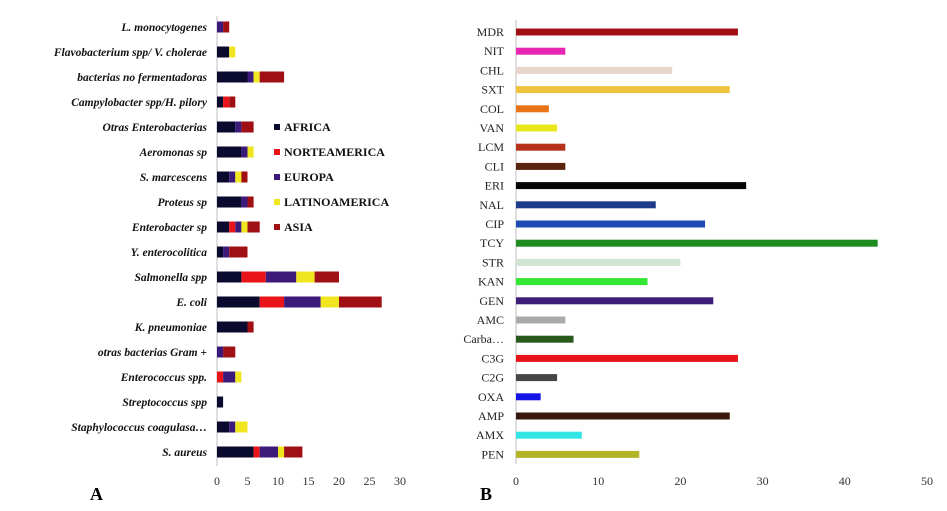 This screenshot has width=947, height=511. I want to click on panel-b-category-label: C2G, so click(492, 378).